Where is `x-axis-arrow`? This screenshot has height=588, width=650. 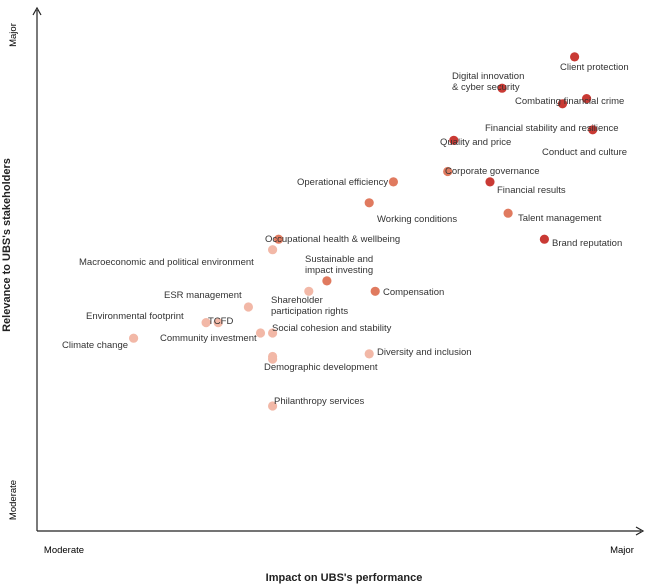
x-axis-arrow is located at coordinates (640, 531).